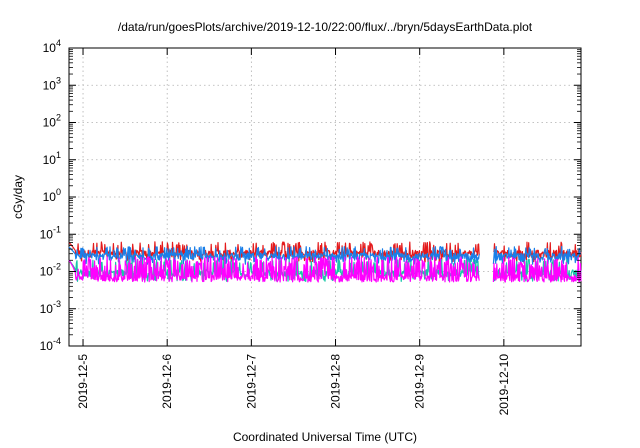  What do you see at coordinates (50, 307) in the screenshot?
I see `y-tick-label: 10⁻³` at bounding box center [50, 307].